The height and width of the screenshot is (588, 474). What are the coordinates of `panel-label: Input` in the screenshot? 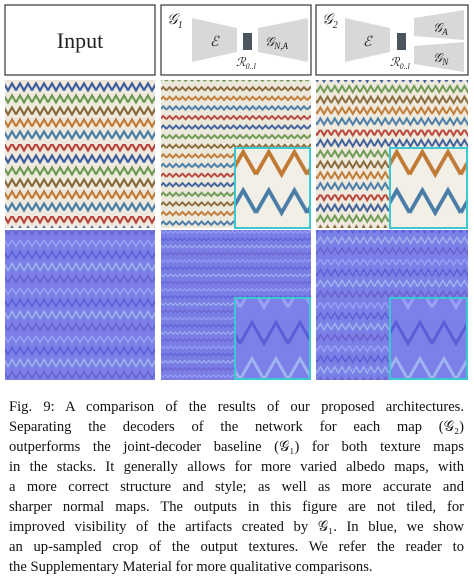 It's located at (80, 40).